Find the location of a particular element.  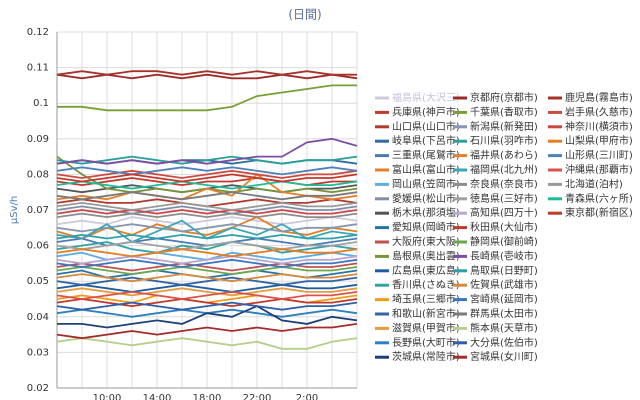

y-tick-label: 0.11 is located at coordinates (38, 68).